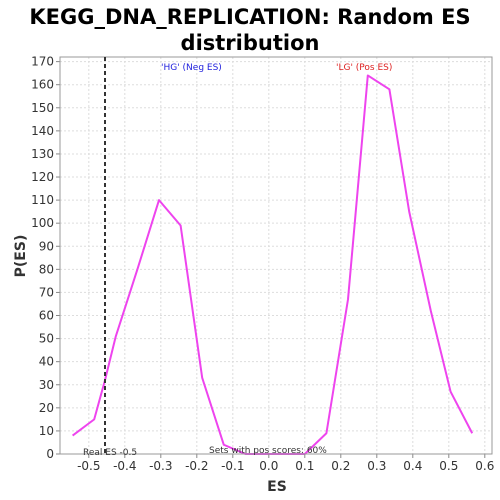 Image resolution: width=500 pixels, height=500 pixels. What do you see at coordinates (21, 256) in the screenshot?
I see `y-axis-label: P(ES)` at bounding box center [21, 256].